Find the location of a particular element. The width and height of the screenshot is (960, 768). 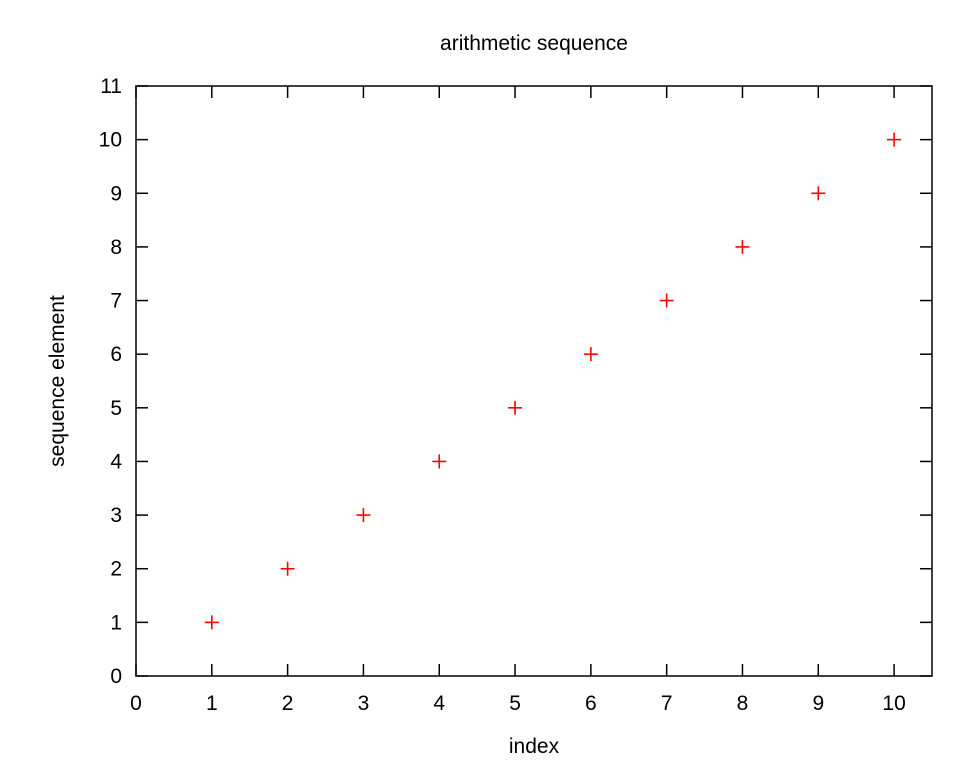

y-tick-label: 4 is located at coordinates (116, 461).